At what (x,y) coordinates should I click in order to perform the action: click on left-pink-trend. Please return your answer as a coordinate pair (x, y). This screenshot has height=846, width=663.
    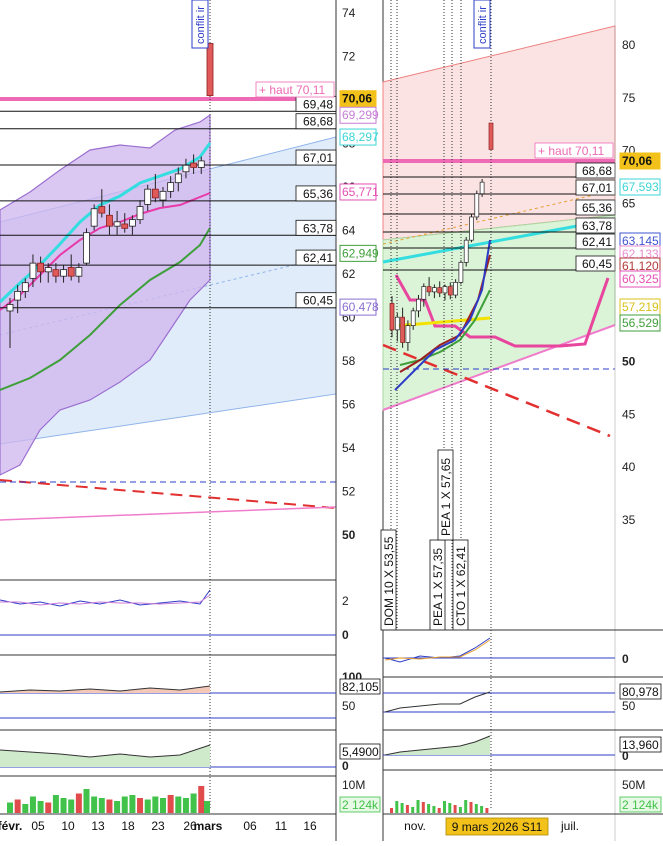
    Looking at the image, I should click on (168, 513).